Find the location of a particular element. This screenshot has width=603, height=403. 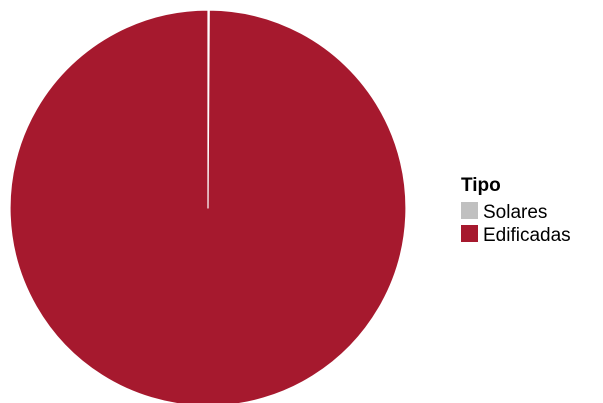

legend-label-solares: Solares is located at coordinates (515, 212).